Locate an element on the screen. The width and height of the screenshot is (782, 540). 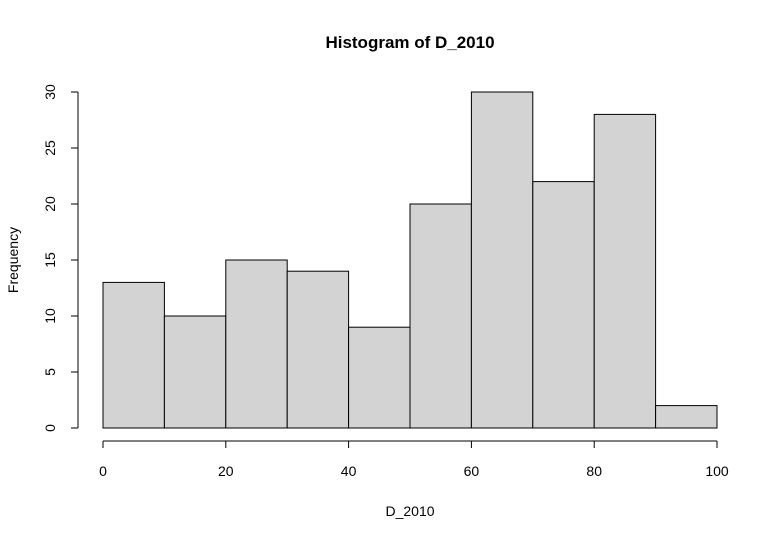
x-axis: 0 20 40 60 80 100 is located at coordinates (414, 459).